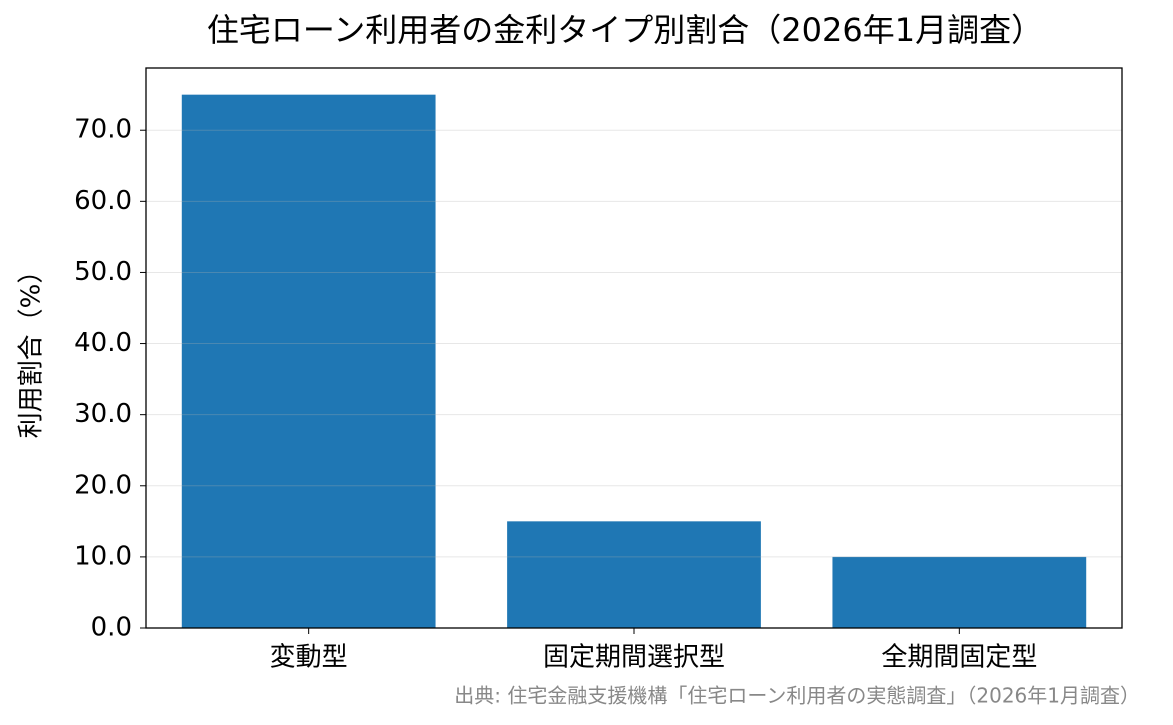 The image size is (1173, 725). I want to click on y-tick-label: 0.0, so click(111, 628).